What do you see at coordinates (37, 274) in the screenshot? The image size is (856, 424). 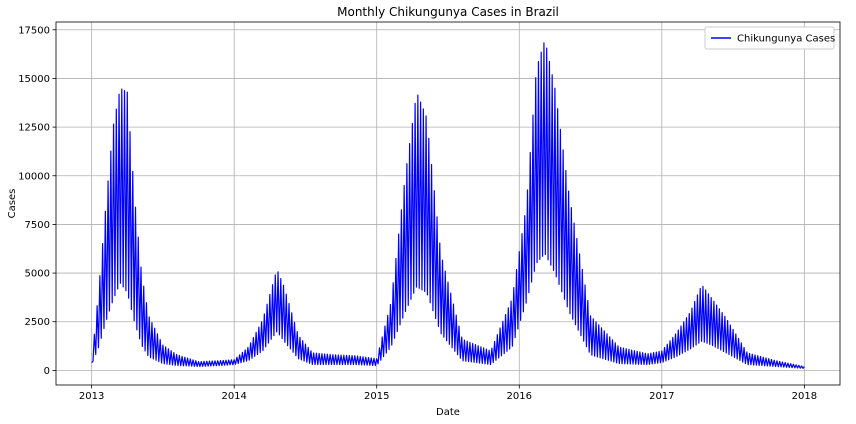 I see `y-tick-label: 5000` at bounding box center [37, 274].